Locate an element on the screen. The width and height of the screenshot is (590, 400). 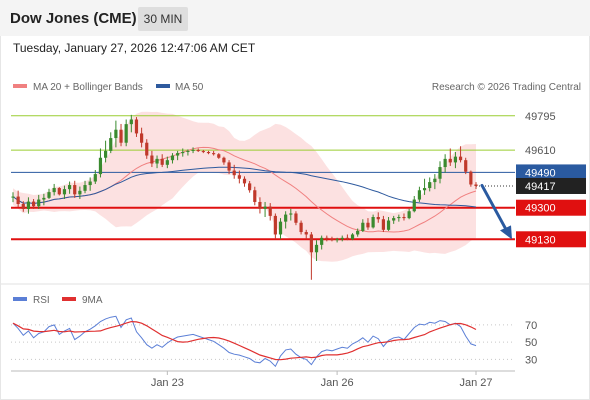
ma50-line is located at coordinates (244, 187).